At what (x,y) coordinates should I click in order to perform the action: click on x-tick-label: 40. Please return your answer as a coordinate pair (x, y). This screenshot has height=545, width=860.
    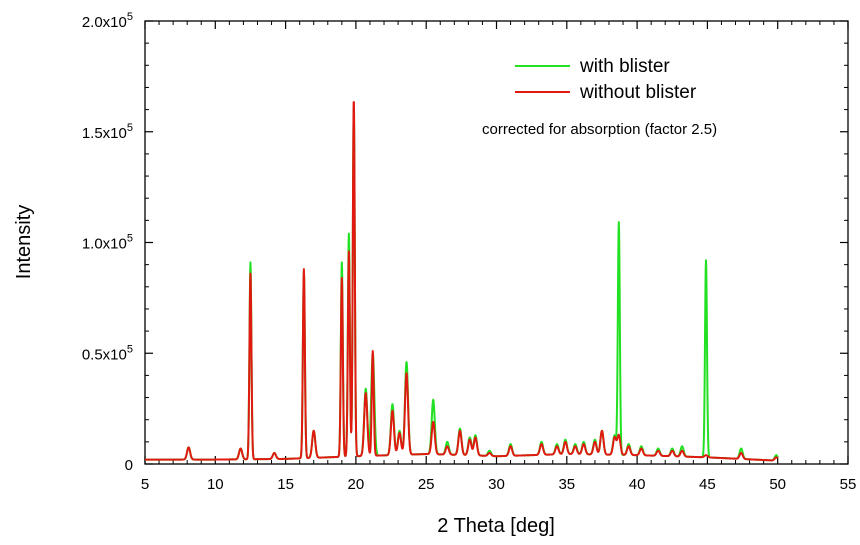
    Looking at the image, I should click on (637, 484).